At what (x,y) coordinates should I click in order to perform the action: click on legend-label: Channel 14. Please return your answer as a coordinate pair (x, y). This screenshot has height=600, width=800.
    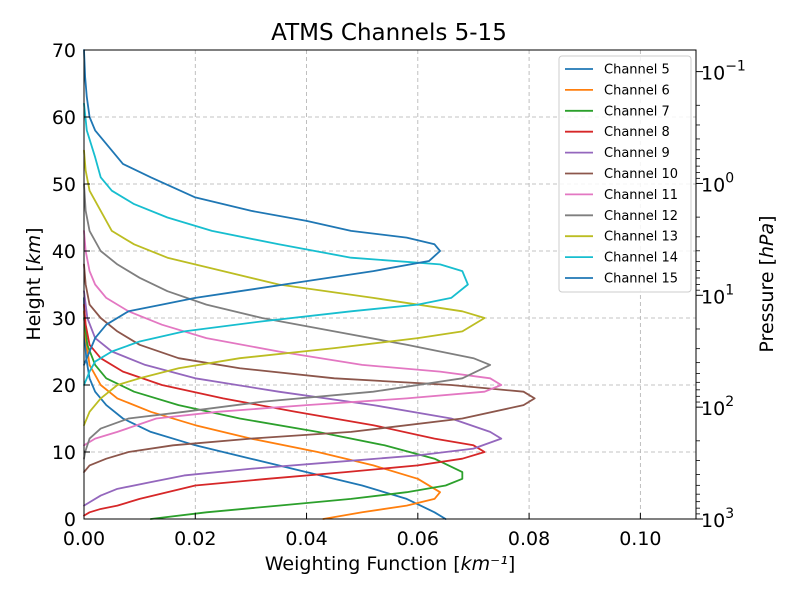
    Looking at the image, I should click on (641, 258).